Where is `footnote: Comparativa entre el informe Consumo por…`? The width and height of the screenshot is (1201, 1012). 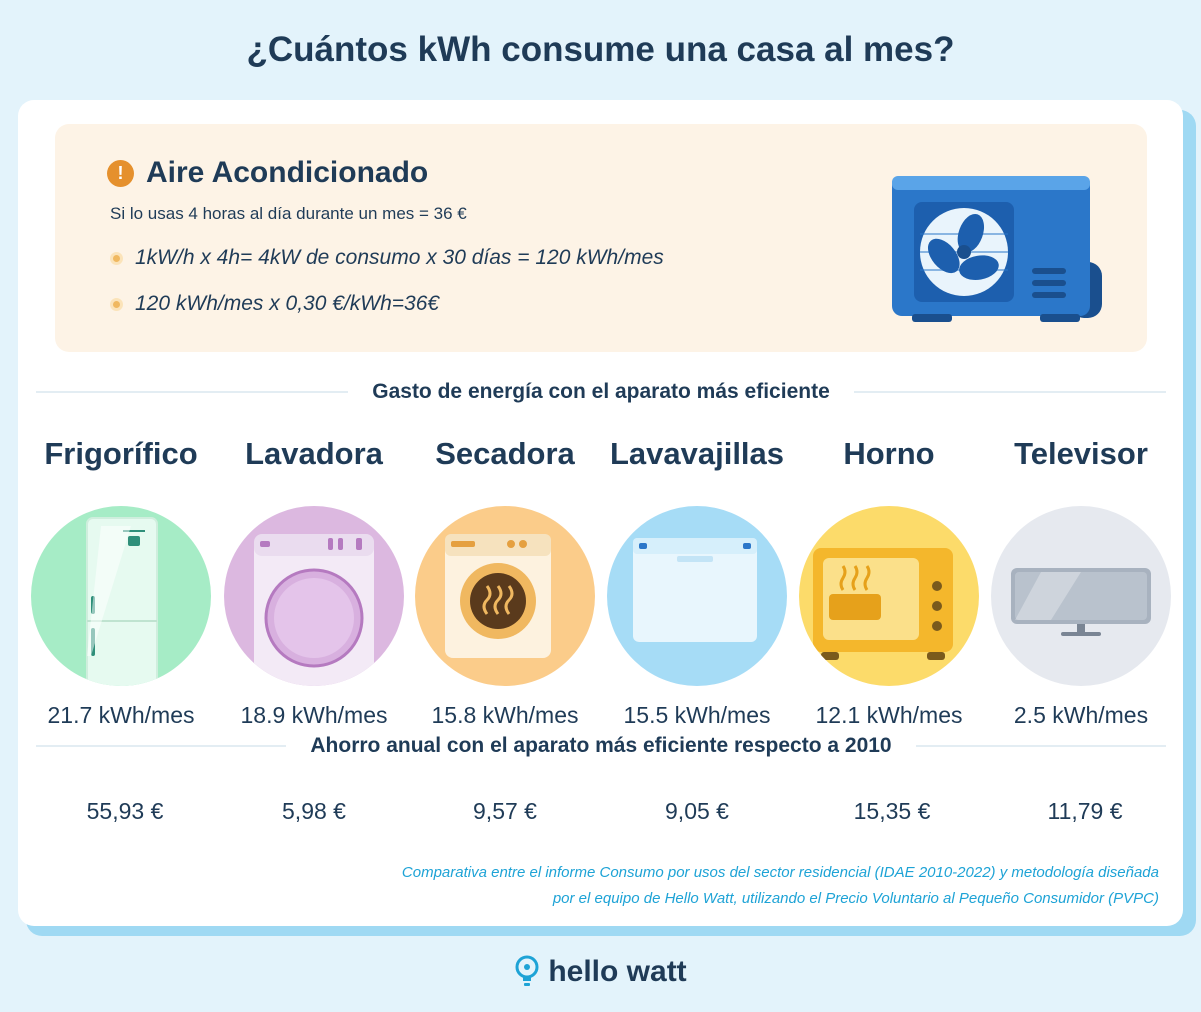
footnote: Comparativa entre el informe Consumo por… is located at coordinates (709, 886).